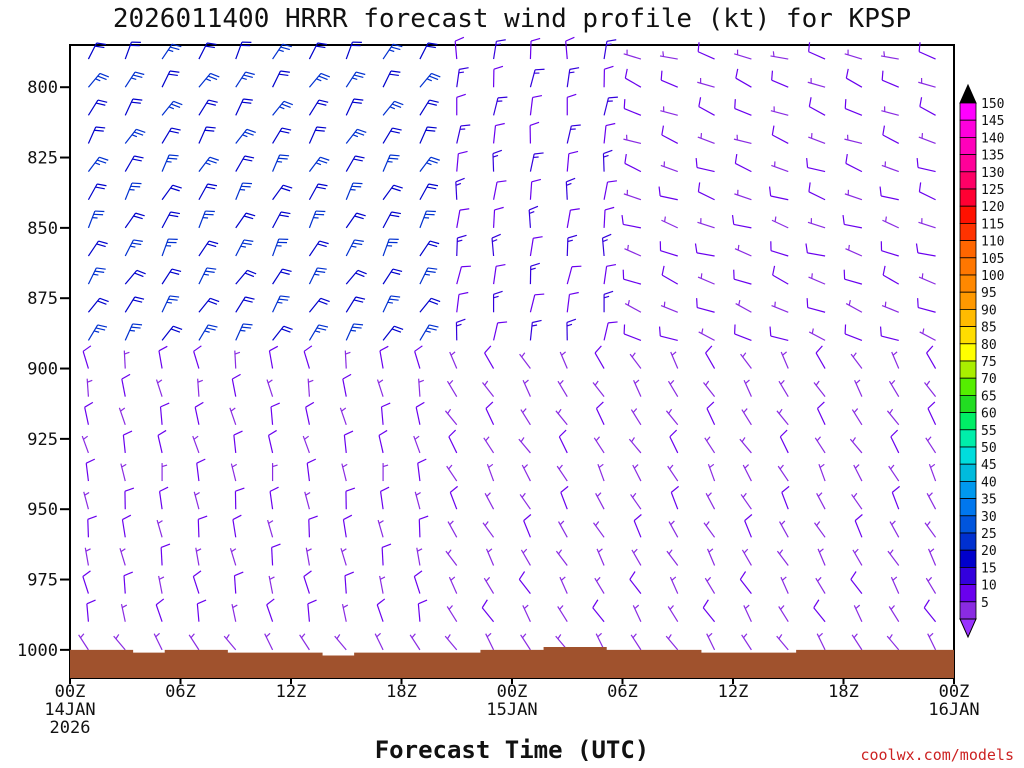 The image size is (1024, 768). I want to click on colorbar-label: 35, so click(989, 500).